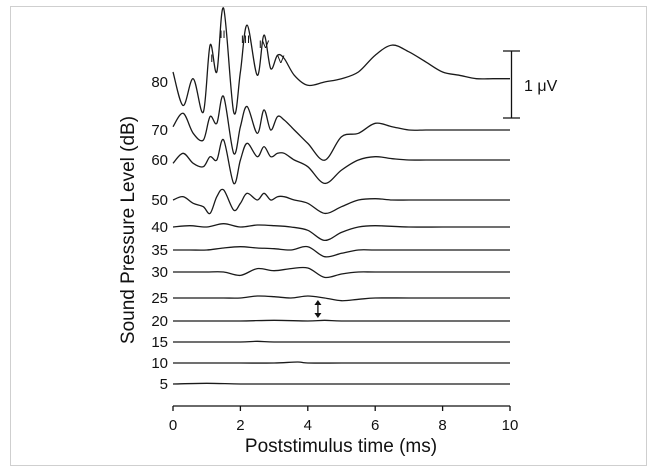 Image resolution: width=659 pixels, height=466 pixels. I want to click on db-label-10: 10, so click(159, 363).